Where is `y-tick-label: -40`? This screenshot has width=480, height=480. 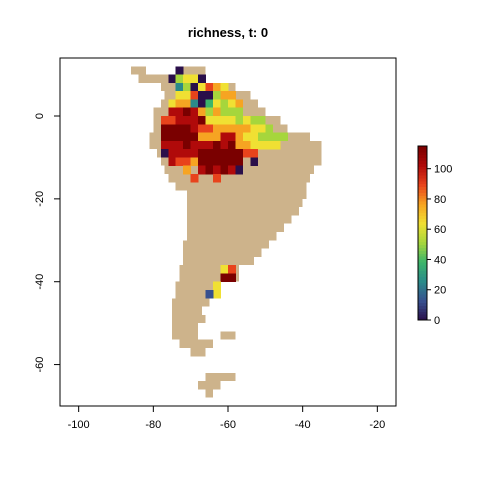 y-tick-label: -40 is located at coordinates (40, 282).